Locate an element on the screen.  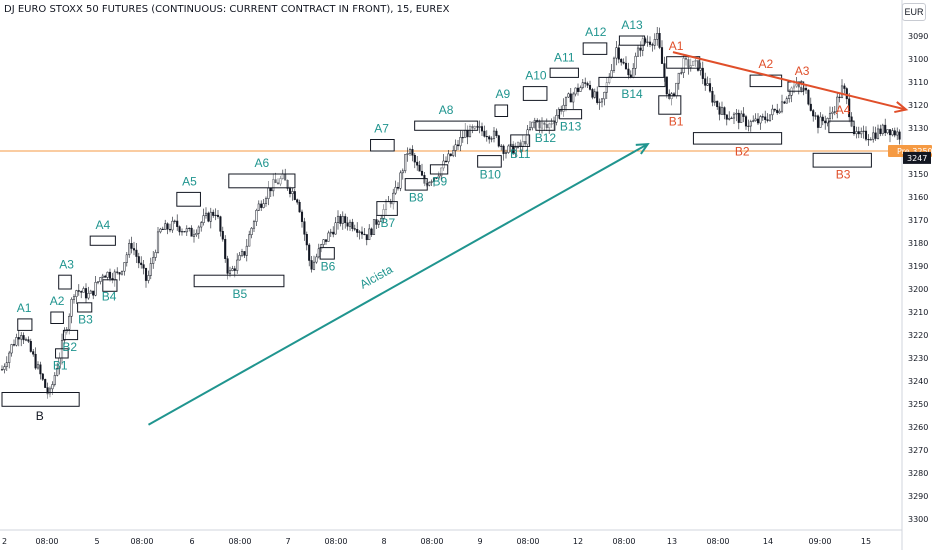
zone-label-b1: B1 is located at coordinates (60, 366).